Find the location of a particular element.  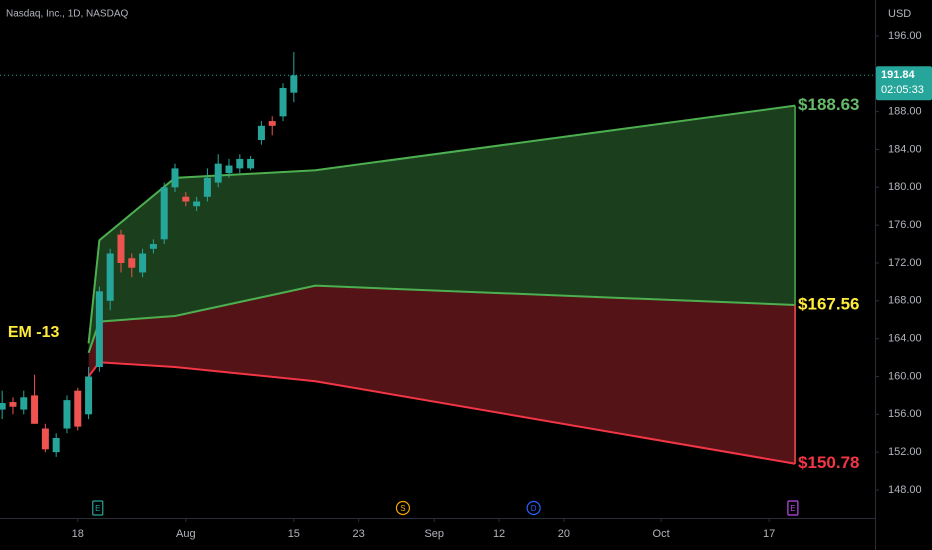

x-tick-label: 18 is located at coordinates (78, 534).